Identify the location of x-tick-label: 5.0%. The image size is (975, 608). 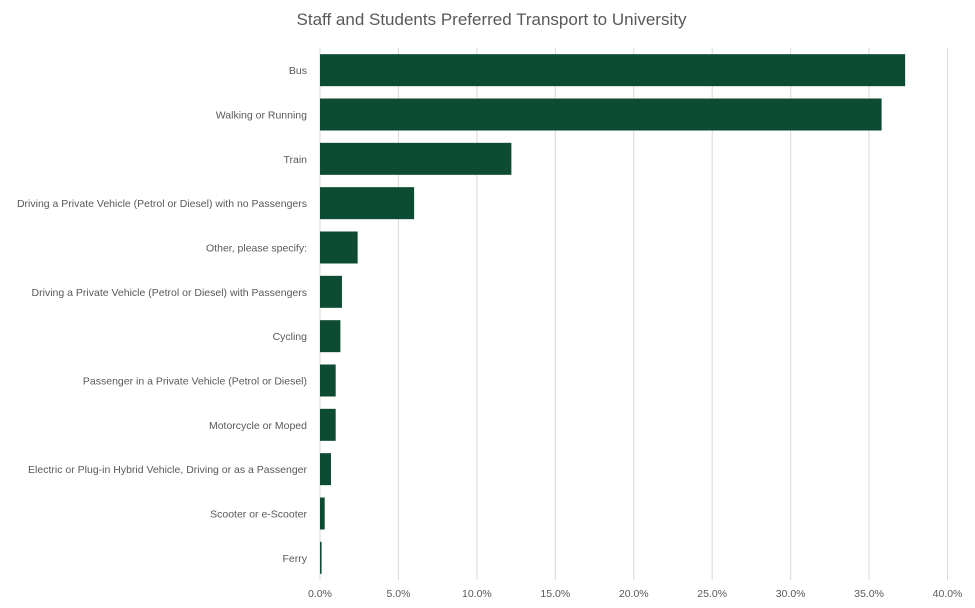
(398, 594).